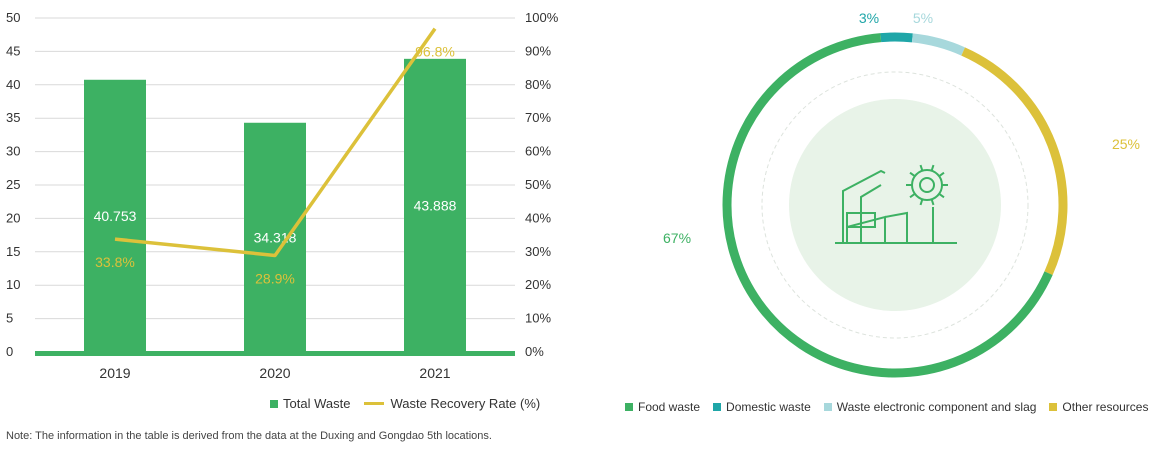  I want to click on legend-swatch-total-waste, so click(274, 403).